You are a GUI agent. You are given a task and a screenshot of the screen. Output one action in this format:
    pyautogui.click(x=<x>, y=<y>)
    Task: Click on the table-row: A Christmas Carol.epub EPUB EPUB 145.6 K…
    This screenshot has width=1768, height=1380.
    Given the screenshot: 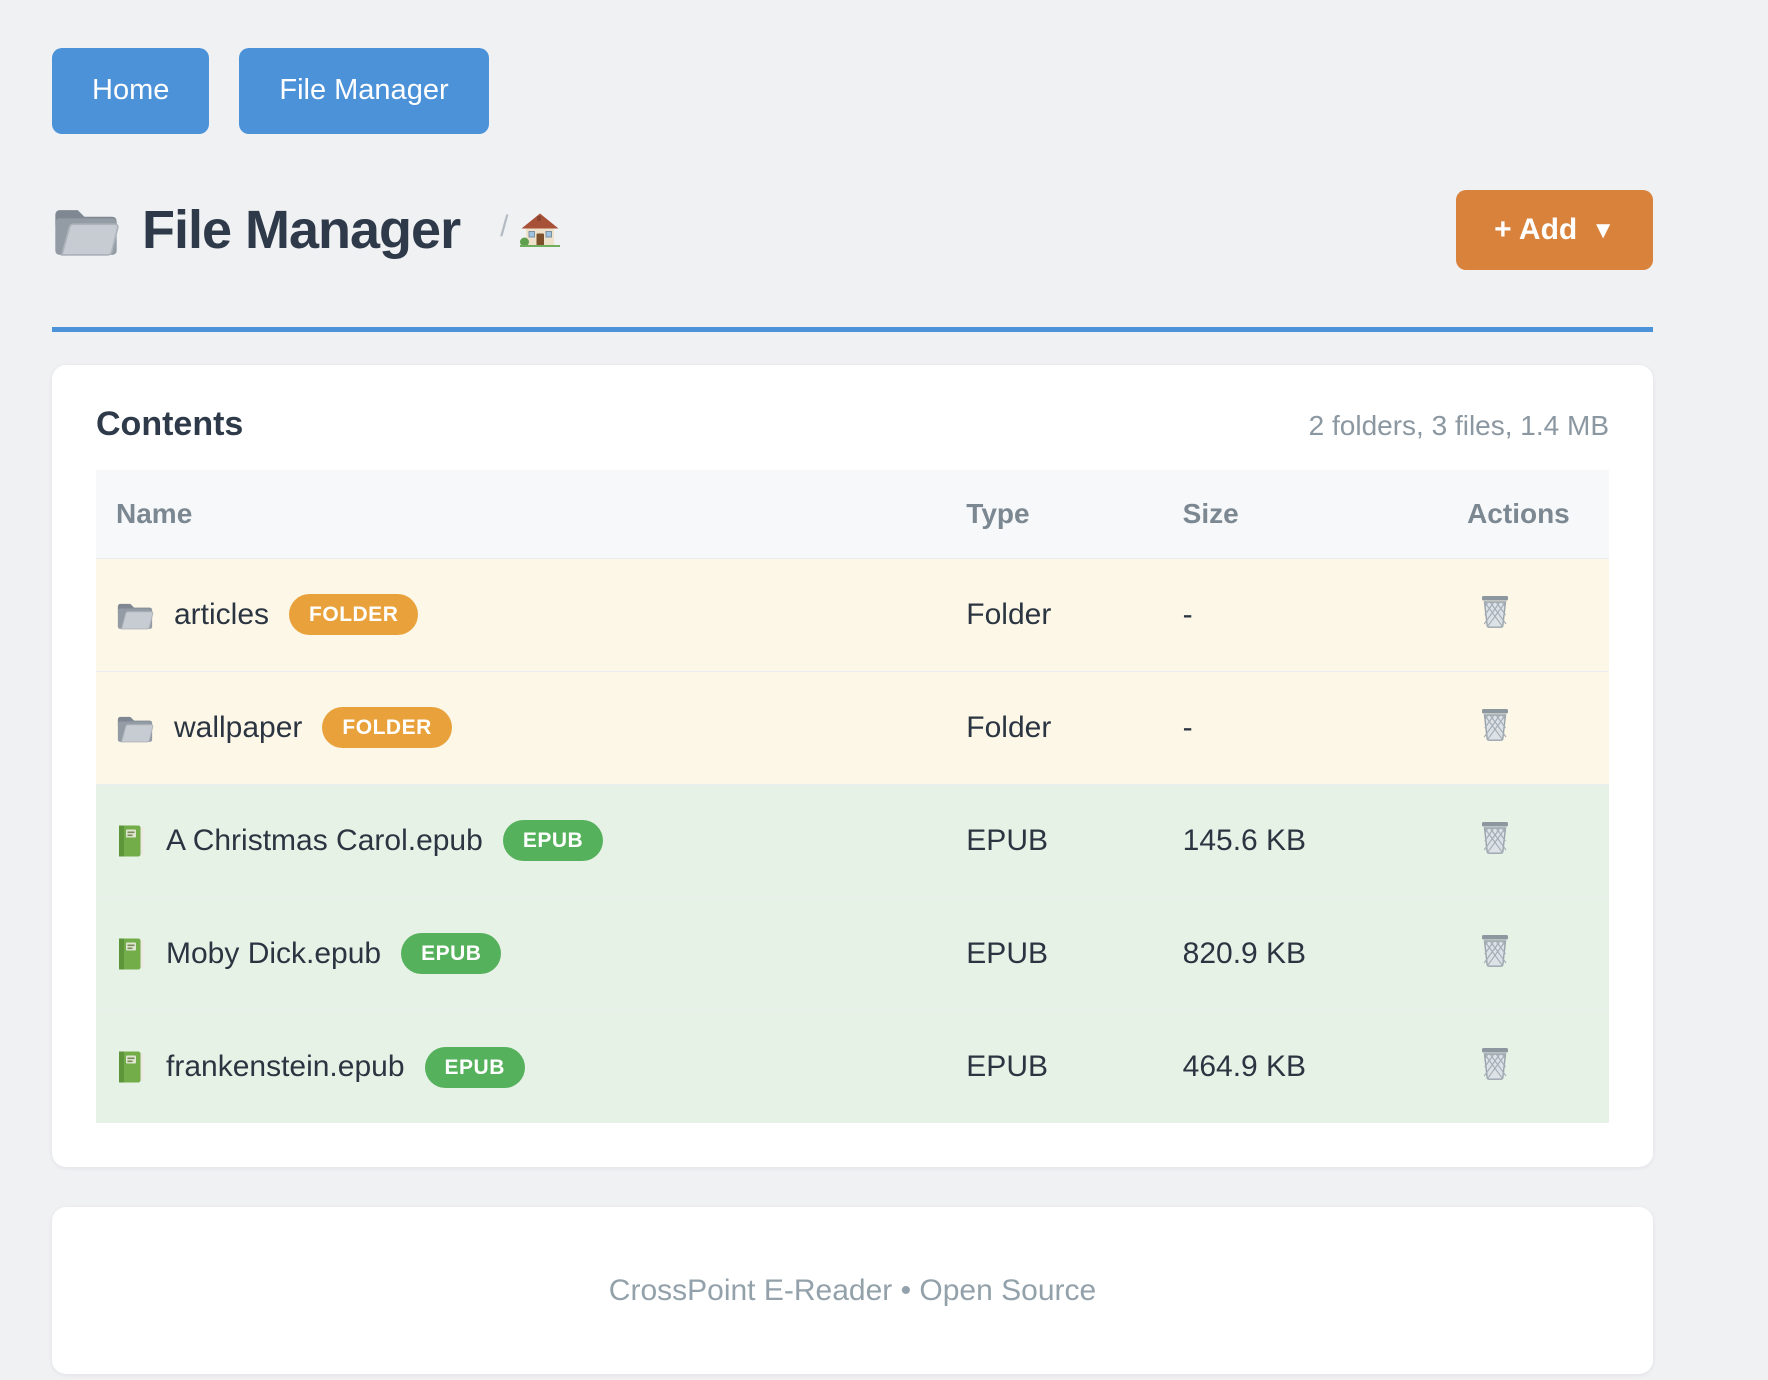 What is the action you would take?
    pyautogui.click(x=852, y=840)
    